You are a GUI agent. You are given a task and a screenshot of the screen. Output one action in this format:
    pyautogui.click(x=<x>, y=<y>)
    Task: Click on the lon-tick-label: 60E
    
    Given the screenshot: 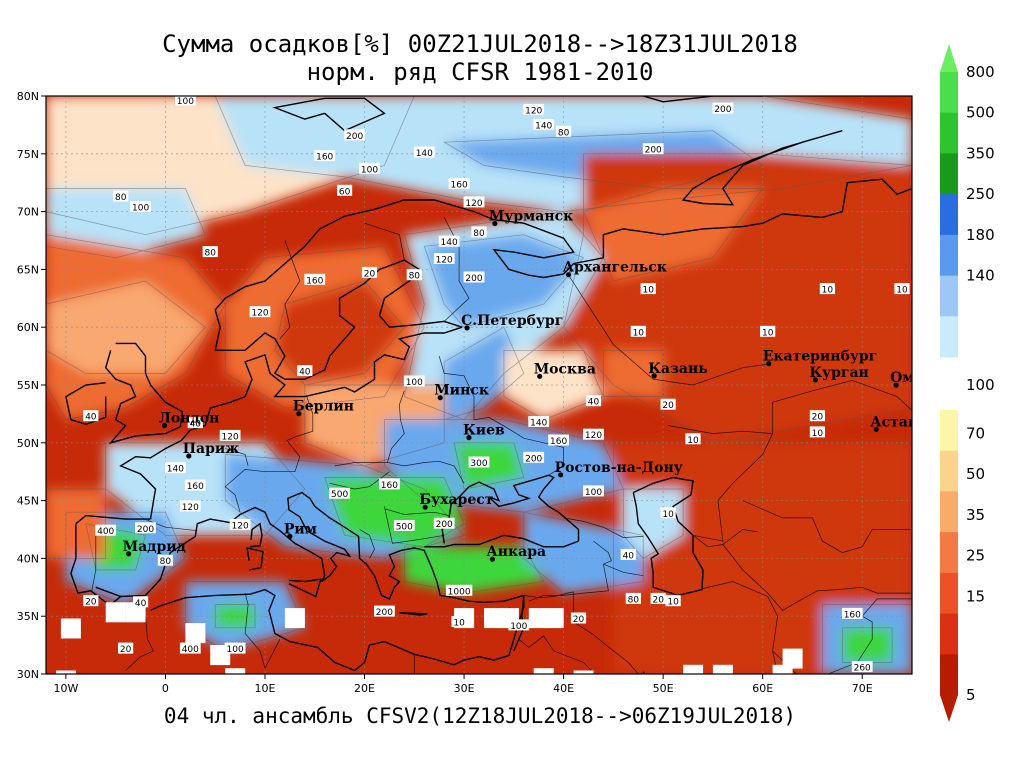 What is the action you would take?
    pyautogui.click(x=762, y=688)
    